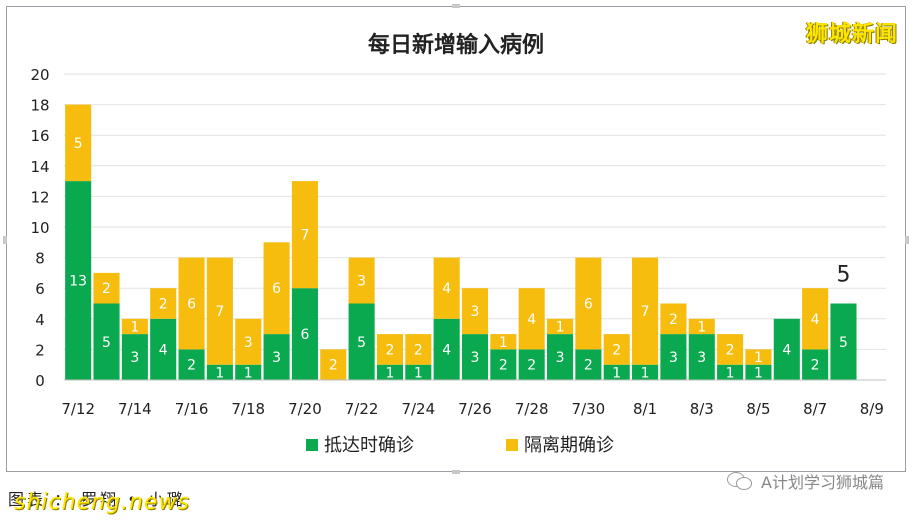  What do you see at coordinates (532, 409) in the screenshot?
I see `x-tick-label: 7/28` at bounding box center [532, 409].